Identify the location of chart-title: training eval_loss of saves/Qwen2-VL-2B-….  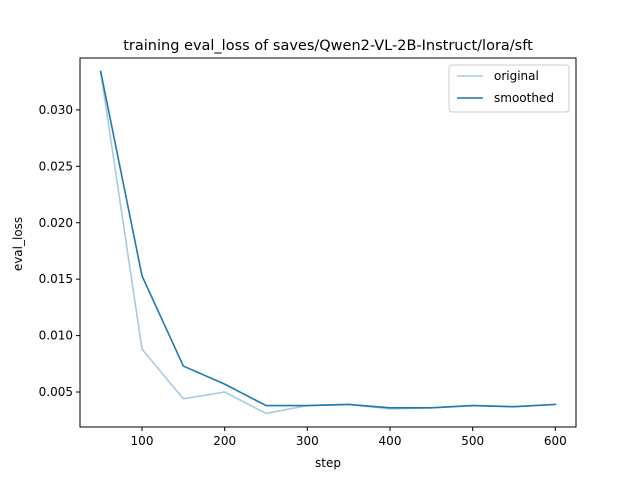
(328, 46).